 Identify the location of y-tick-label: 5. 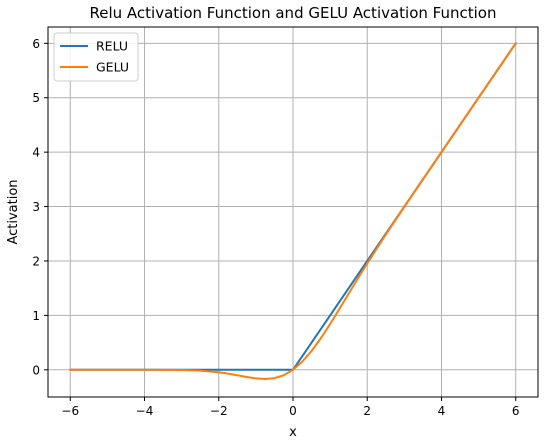
(36, 98).